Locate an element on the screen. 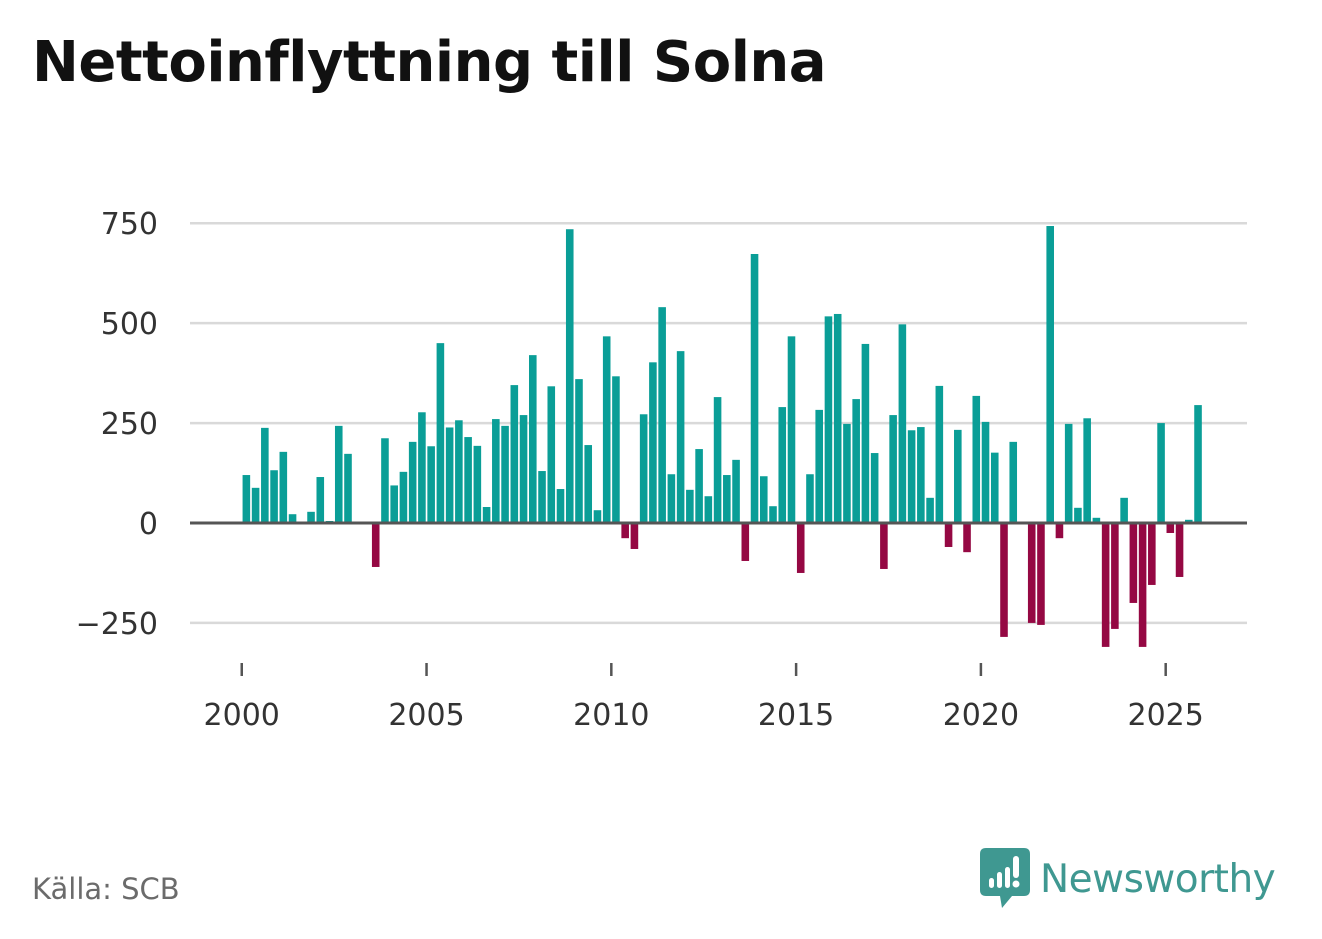 The image size is (1322, 939). y-axis-tick-labels: 750 500 250 0 −250 is located at coordinates (117, 424).